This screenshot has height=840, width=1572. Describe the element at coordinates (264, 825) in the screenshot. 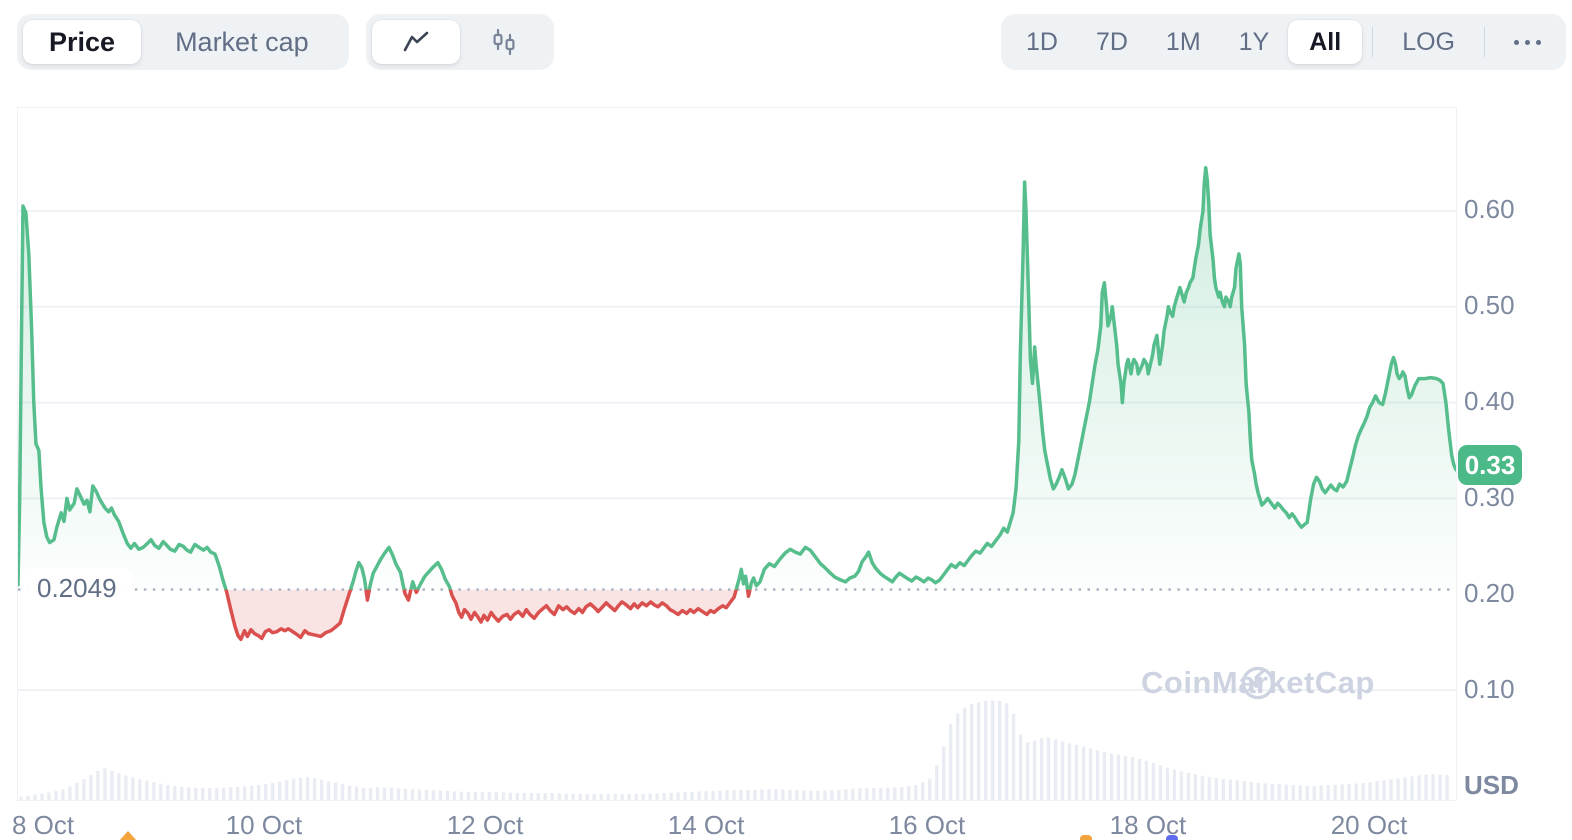

I see `x-axis-label: 10 Oct` at that location.